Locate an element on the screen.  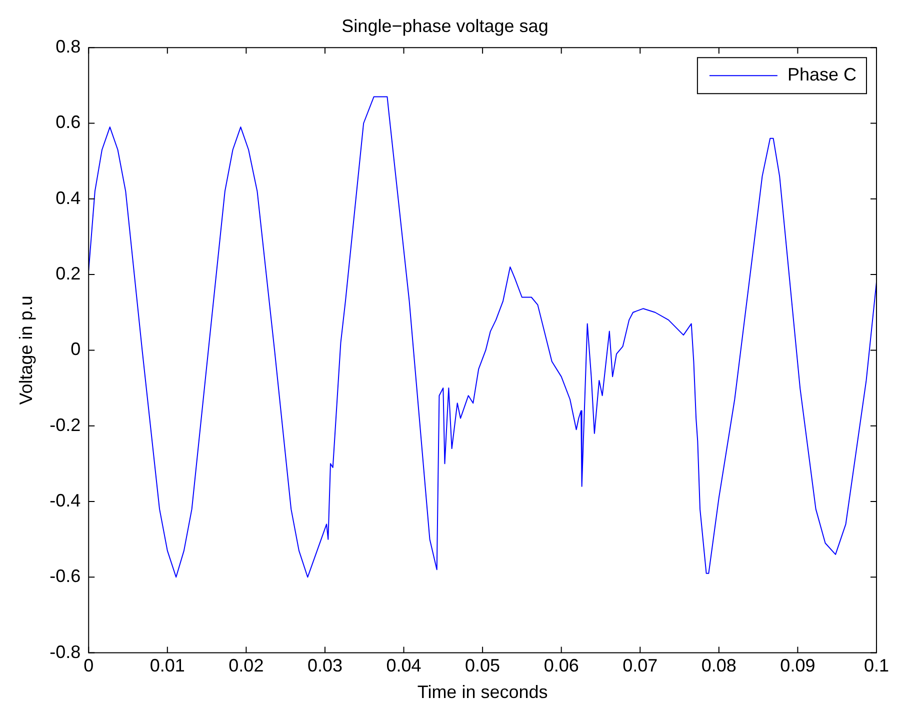
y-tick-label: -0.8 is located at coordinates (65, 652).